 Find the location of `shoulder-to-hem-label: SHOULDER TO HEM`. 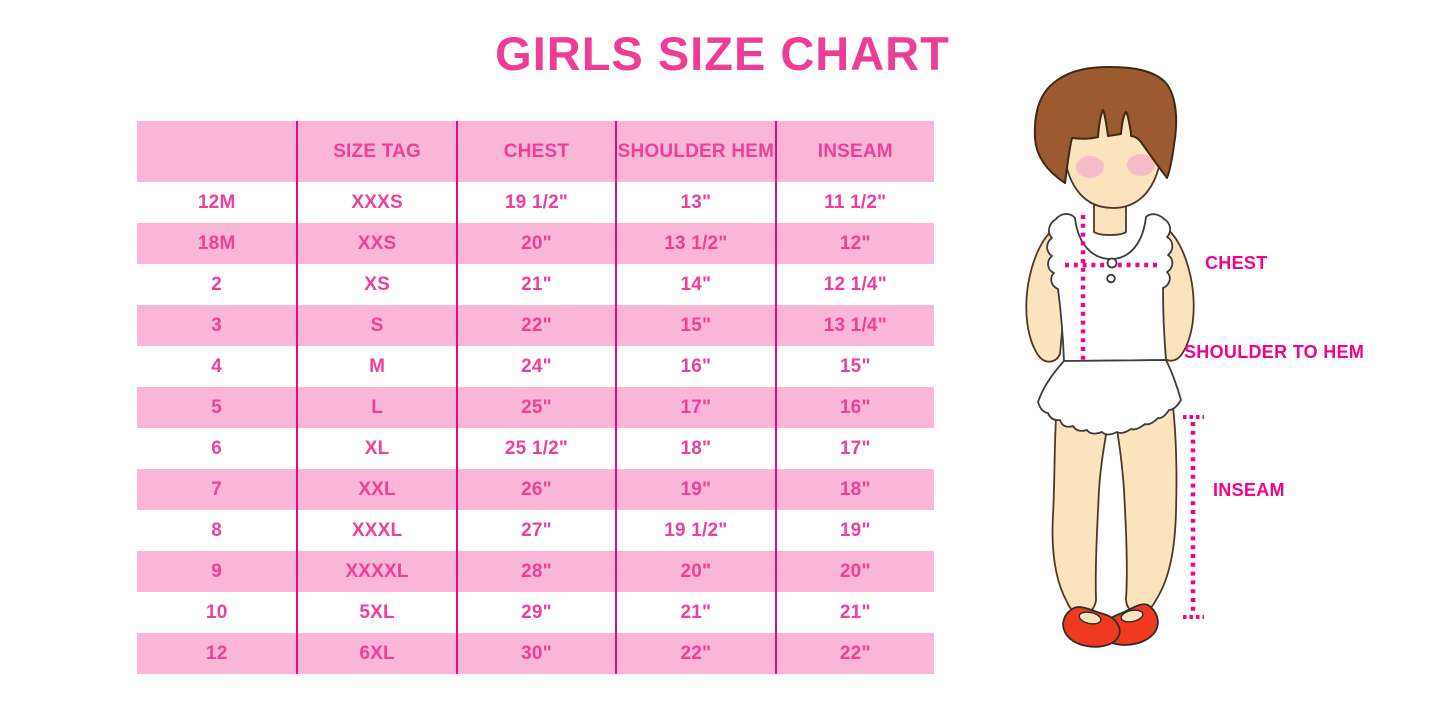

shoulder-to-hem-label: SHOULDER TO HEM is located at coordinates (1274, 352).